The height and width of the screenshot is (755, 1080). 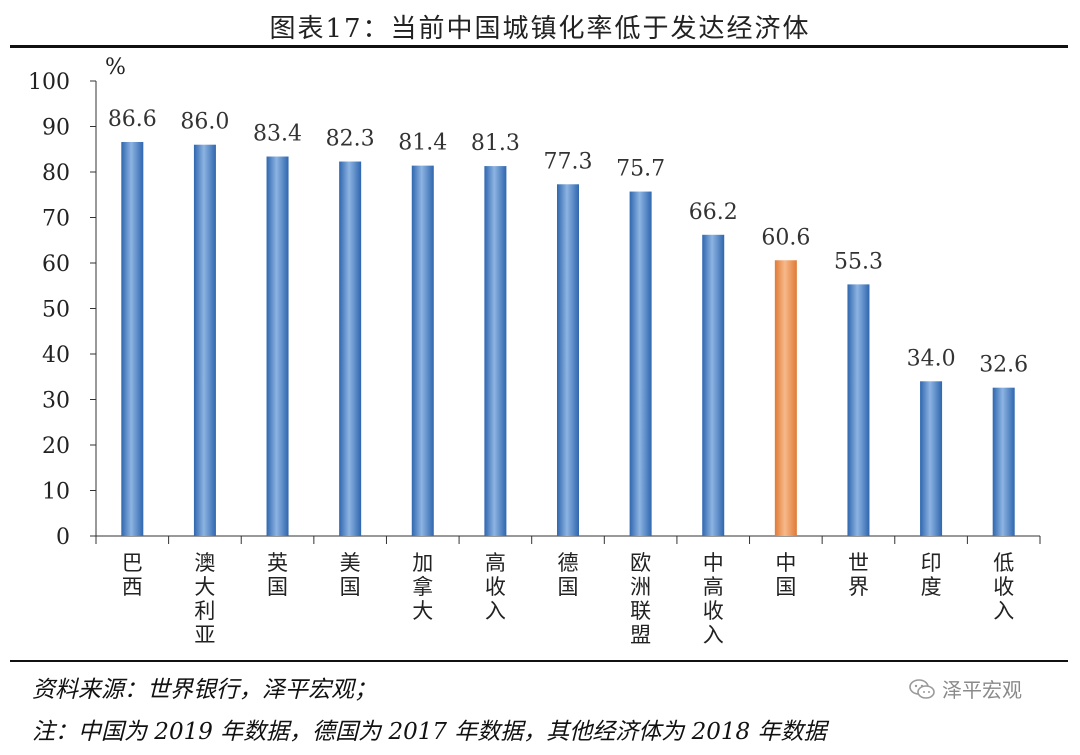 I want to click on bar-highlight, so click(x=785, y=398).